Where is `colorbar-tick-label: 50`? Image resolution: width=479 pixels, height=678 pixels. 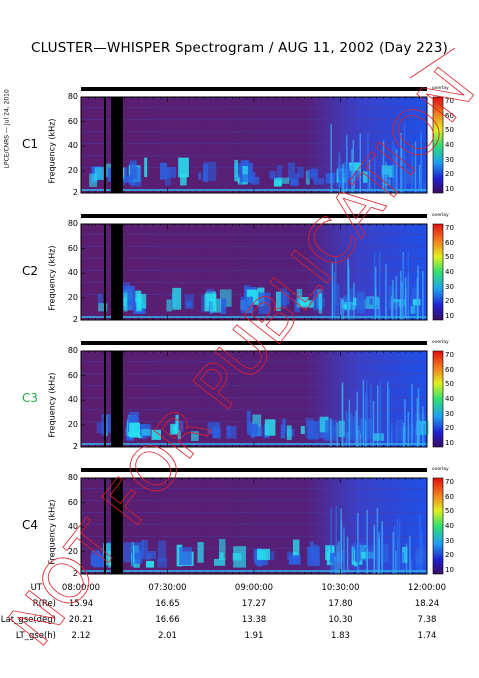 colorbar-tick-label: 50 is located at coordinates (449, 511).